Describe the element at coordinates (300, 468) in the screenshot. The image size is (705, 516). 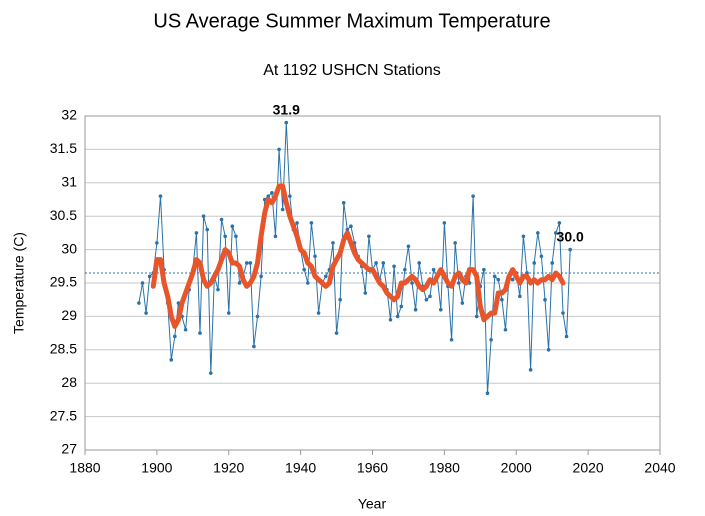
I see `x-tick-label: 1940` at that location.